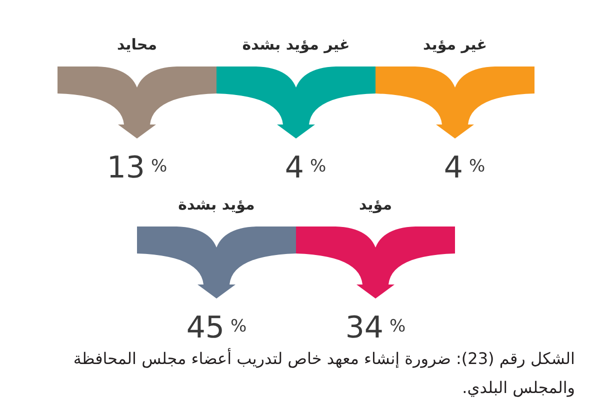 Image resolution: width=591 pixels, height=413 pixels. I want to click on category-label: محايد, so click(137, 45).